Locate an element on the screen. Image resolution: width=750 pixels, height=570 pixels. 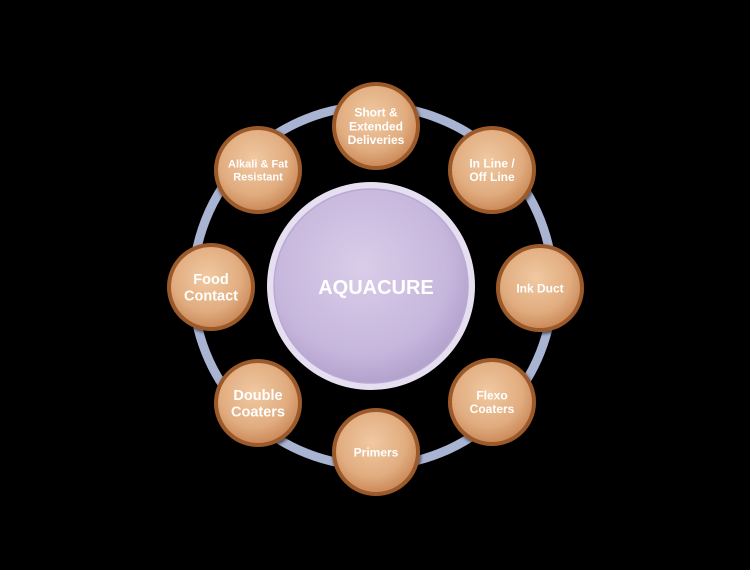
satellite-label: Food Contact is located at coordinates (211, 288).